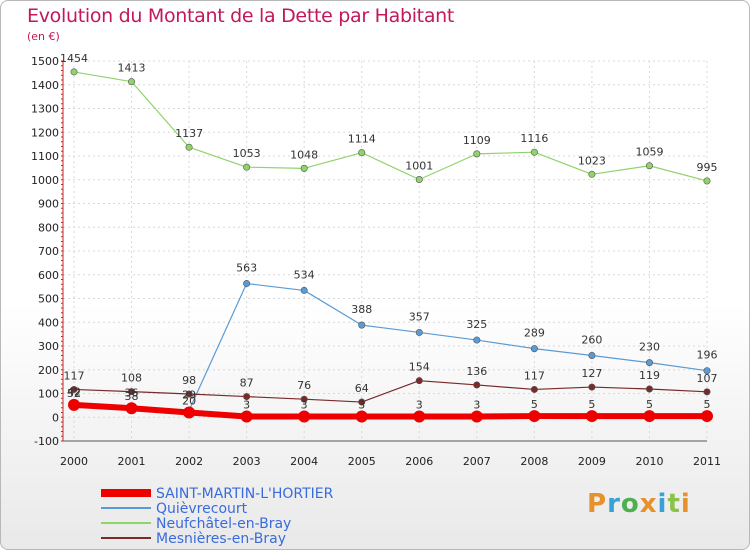 The width and height of the screenshot is (750, 550). What do you see at coordinates (304, 461) in the screenshot?
I see `x-tick-label: 2004` at bounding box center [304, 461].